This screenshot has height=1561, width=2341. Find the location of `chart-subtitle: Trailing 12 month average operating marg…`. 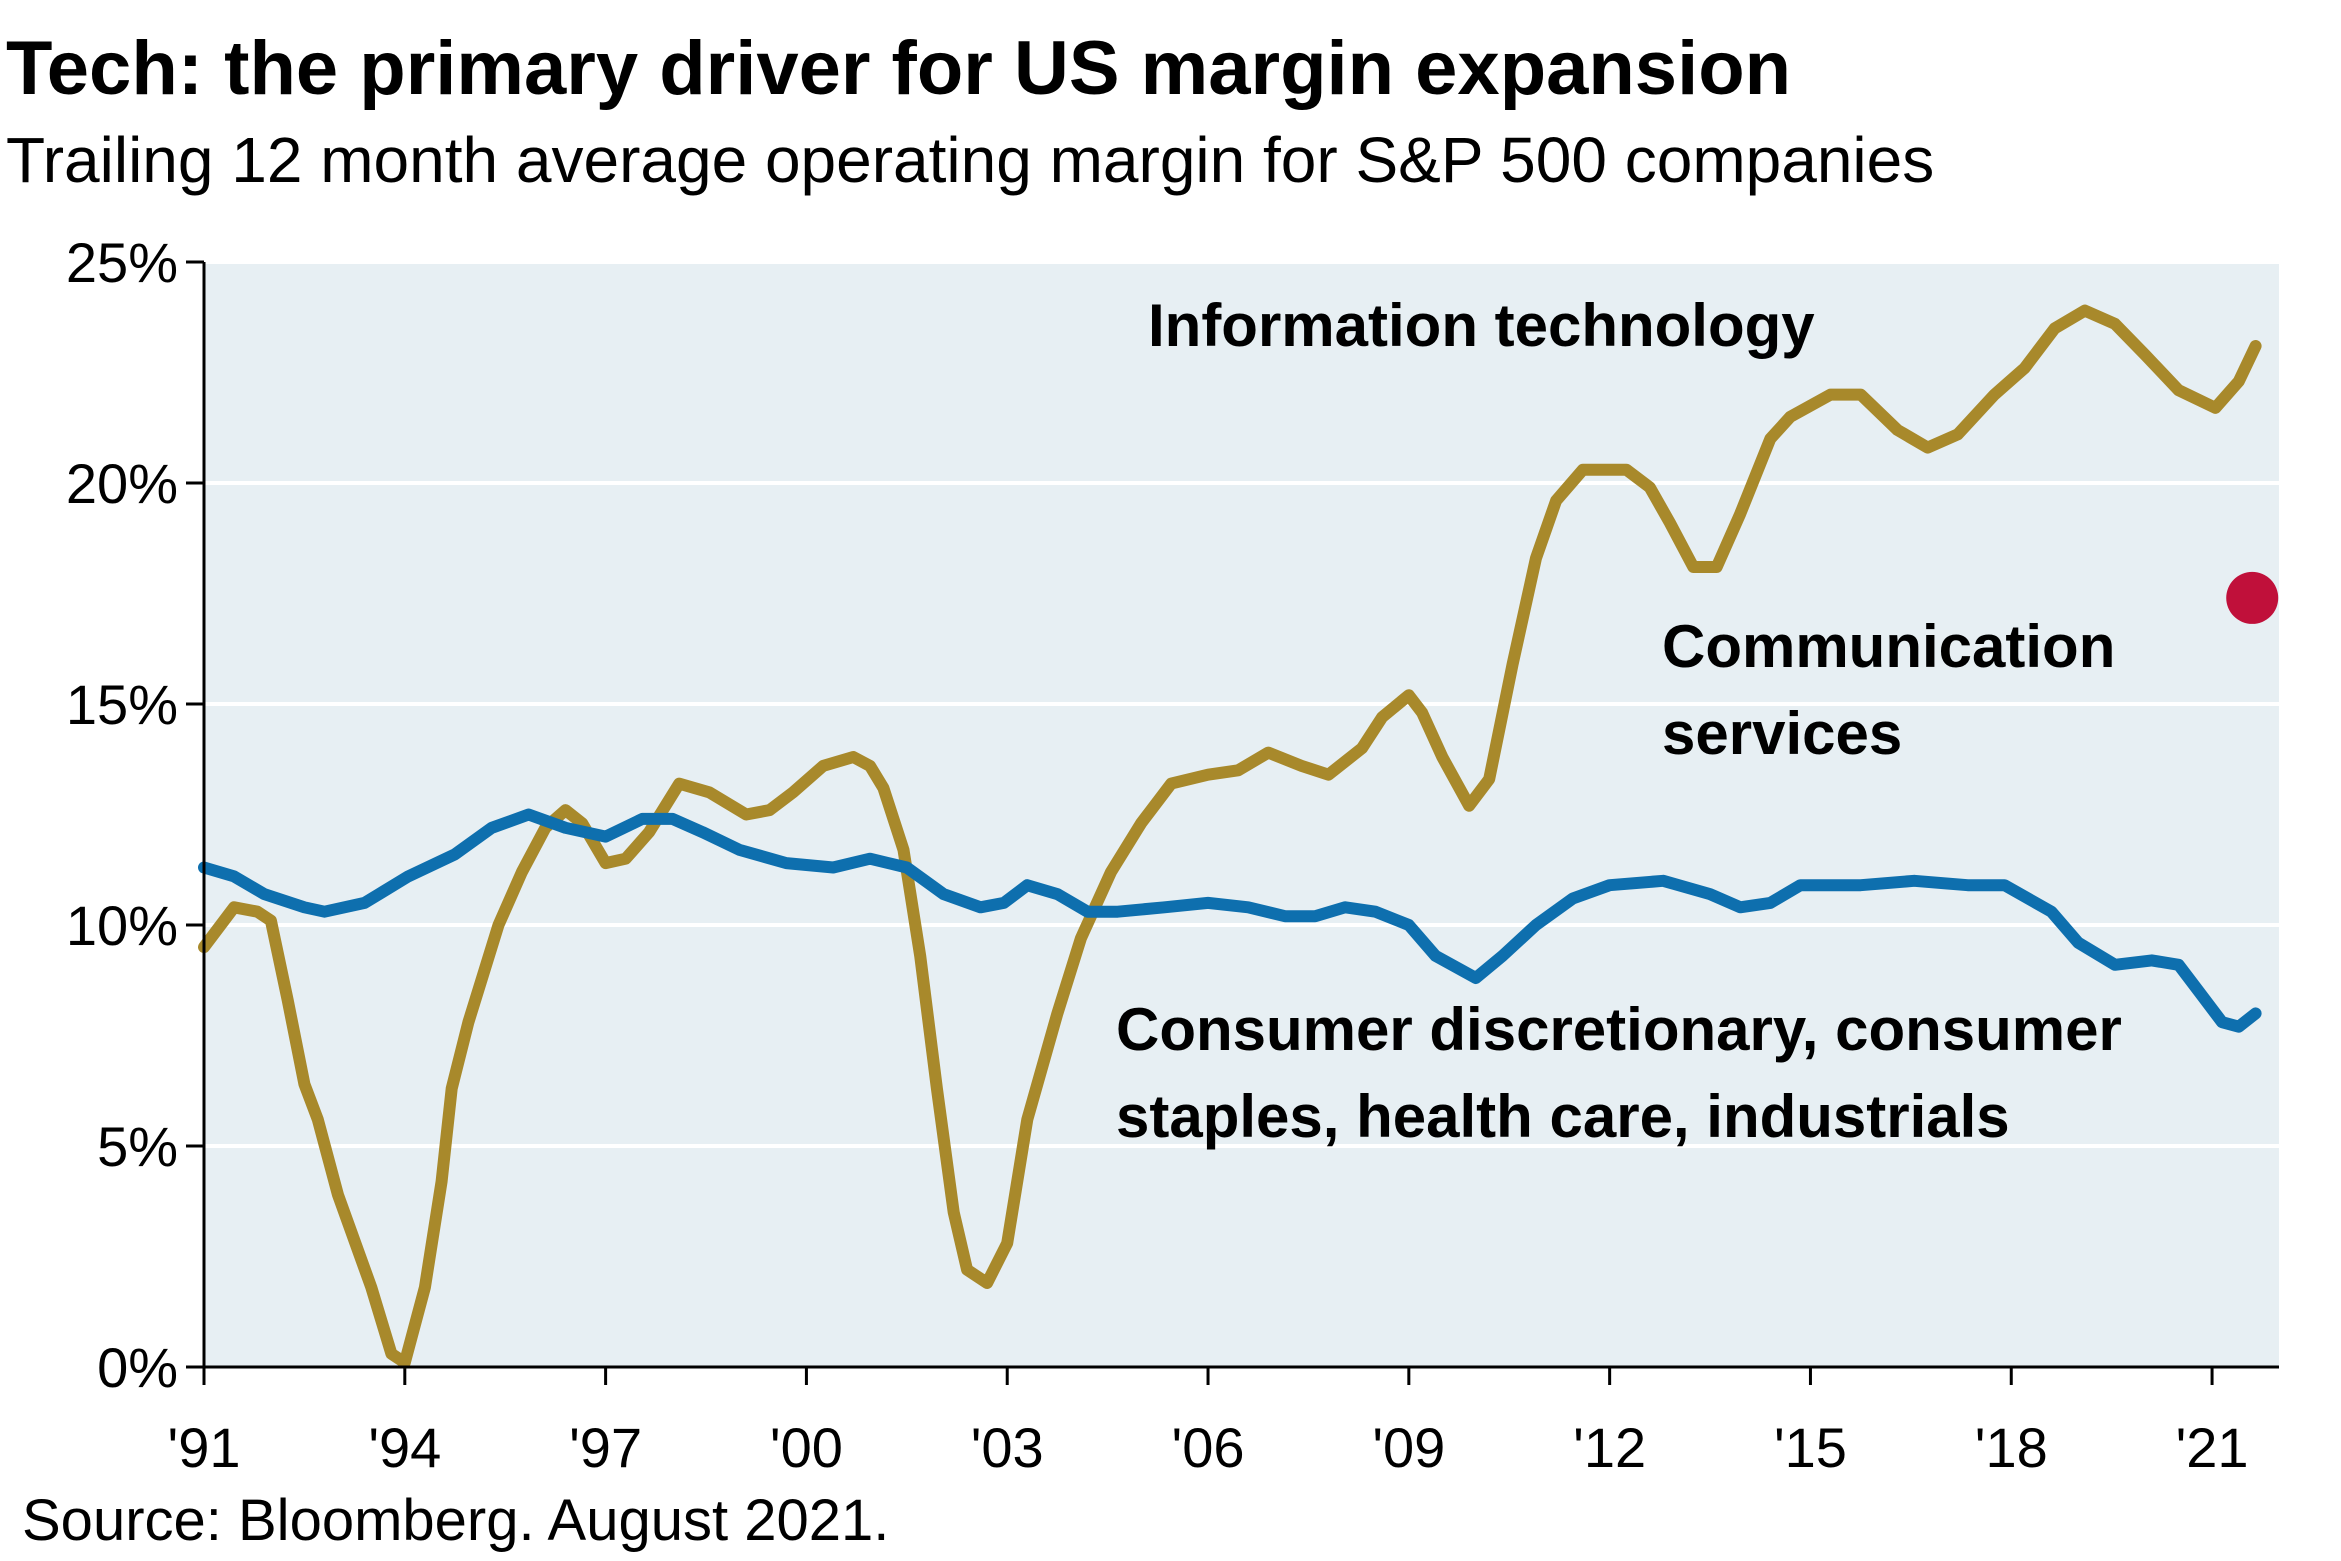

chart-subtitle: Trailing 12 month average operating marg… is located at coordinates (970, 160).